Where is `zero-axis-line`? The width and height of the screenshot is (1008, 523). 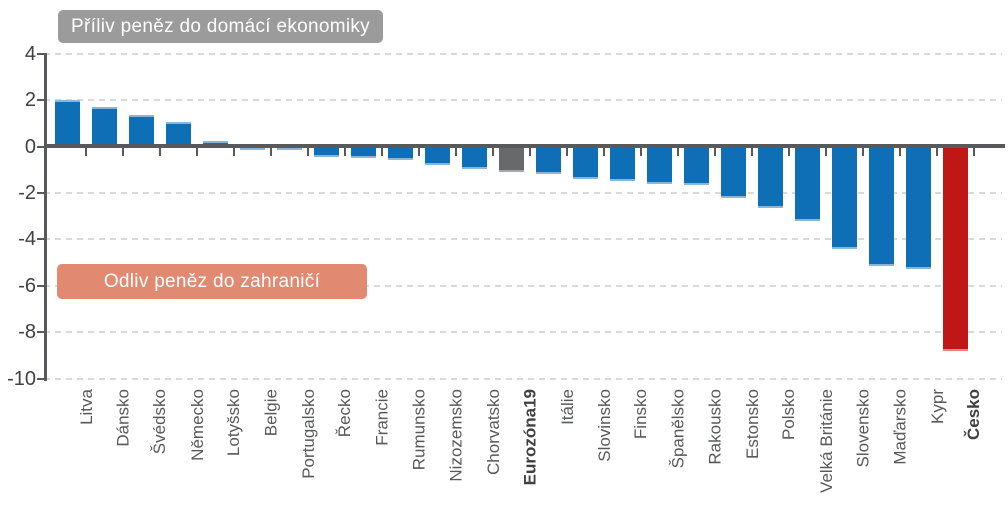 zero-axis-line is located at coordinates (524, 146).